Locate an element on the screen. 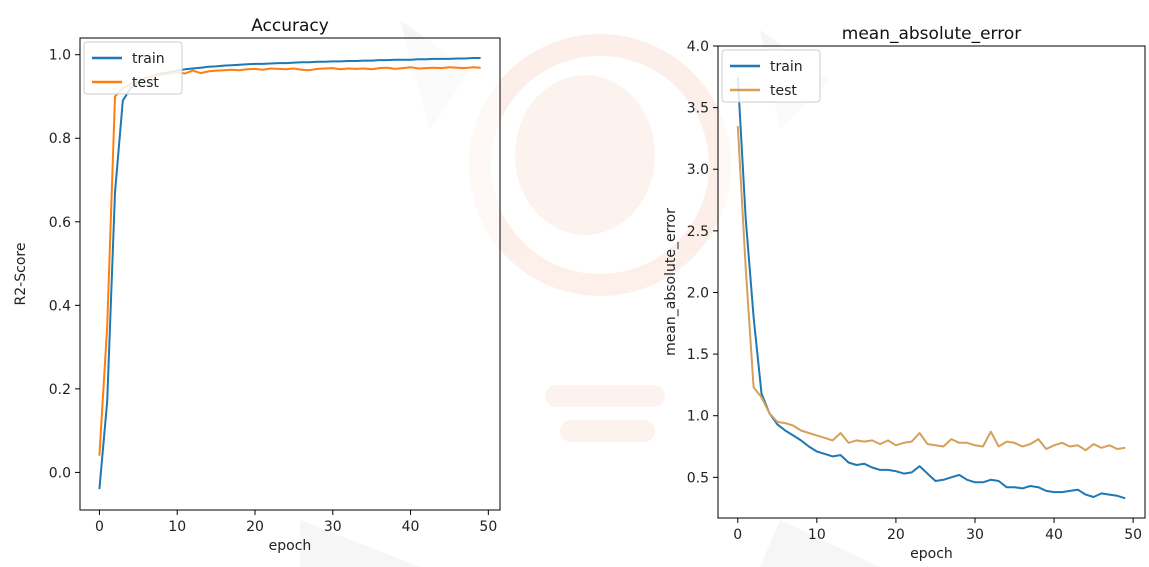  y-axis-label: mean_absolute_error is located at coordinates (671, 282).